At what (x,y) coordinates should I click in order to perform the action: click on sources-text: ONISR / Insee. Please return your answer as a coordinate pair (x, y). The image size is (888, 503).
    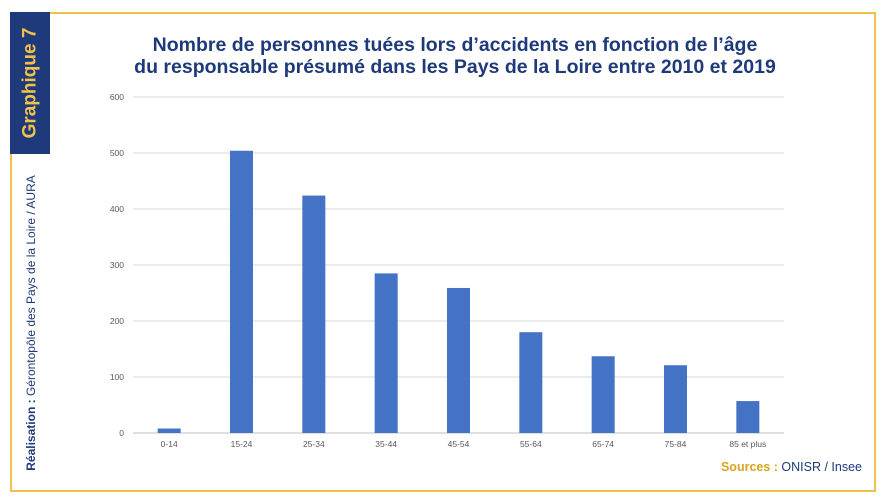
    Looking at the image, I should click on (819, 467).